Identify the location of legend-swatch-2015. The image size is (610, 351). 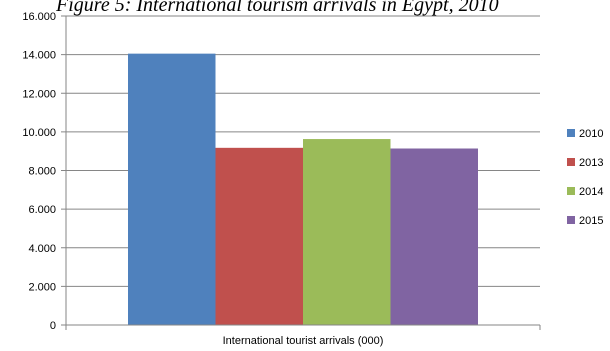
(571, 220).